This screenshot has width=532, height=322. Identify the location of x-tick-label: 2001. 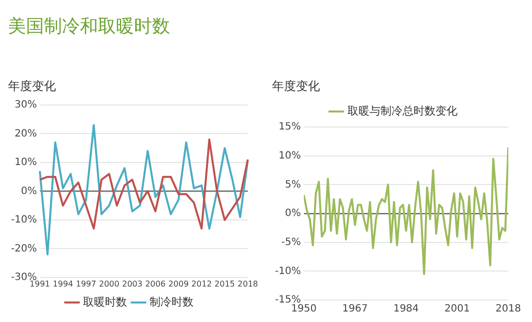
(457, 309).